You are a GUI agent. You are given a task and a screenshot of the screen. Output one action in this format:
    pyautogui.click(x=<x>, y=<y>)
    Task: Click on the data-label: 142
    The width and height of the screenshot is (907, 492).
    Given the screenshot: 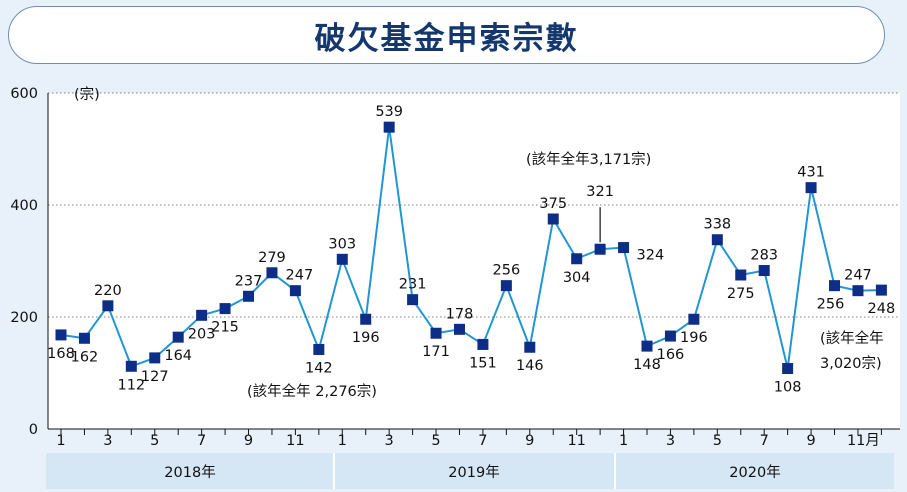 What is the action you would take?
    pyautogui.click(x=319, y=368)
    